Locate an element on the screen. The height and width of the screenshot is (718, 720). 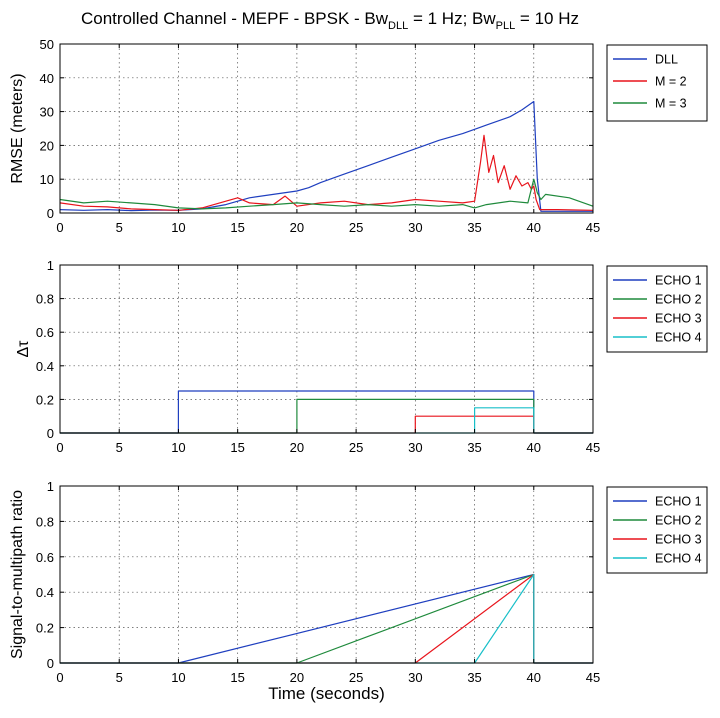
x-axis-label: Time (seconds) is located at coordinates (326, 693).